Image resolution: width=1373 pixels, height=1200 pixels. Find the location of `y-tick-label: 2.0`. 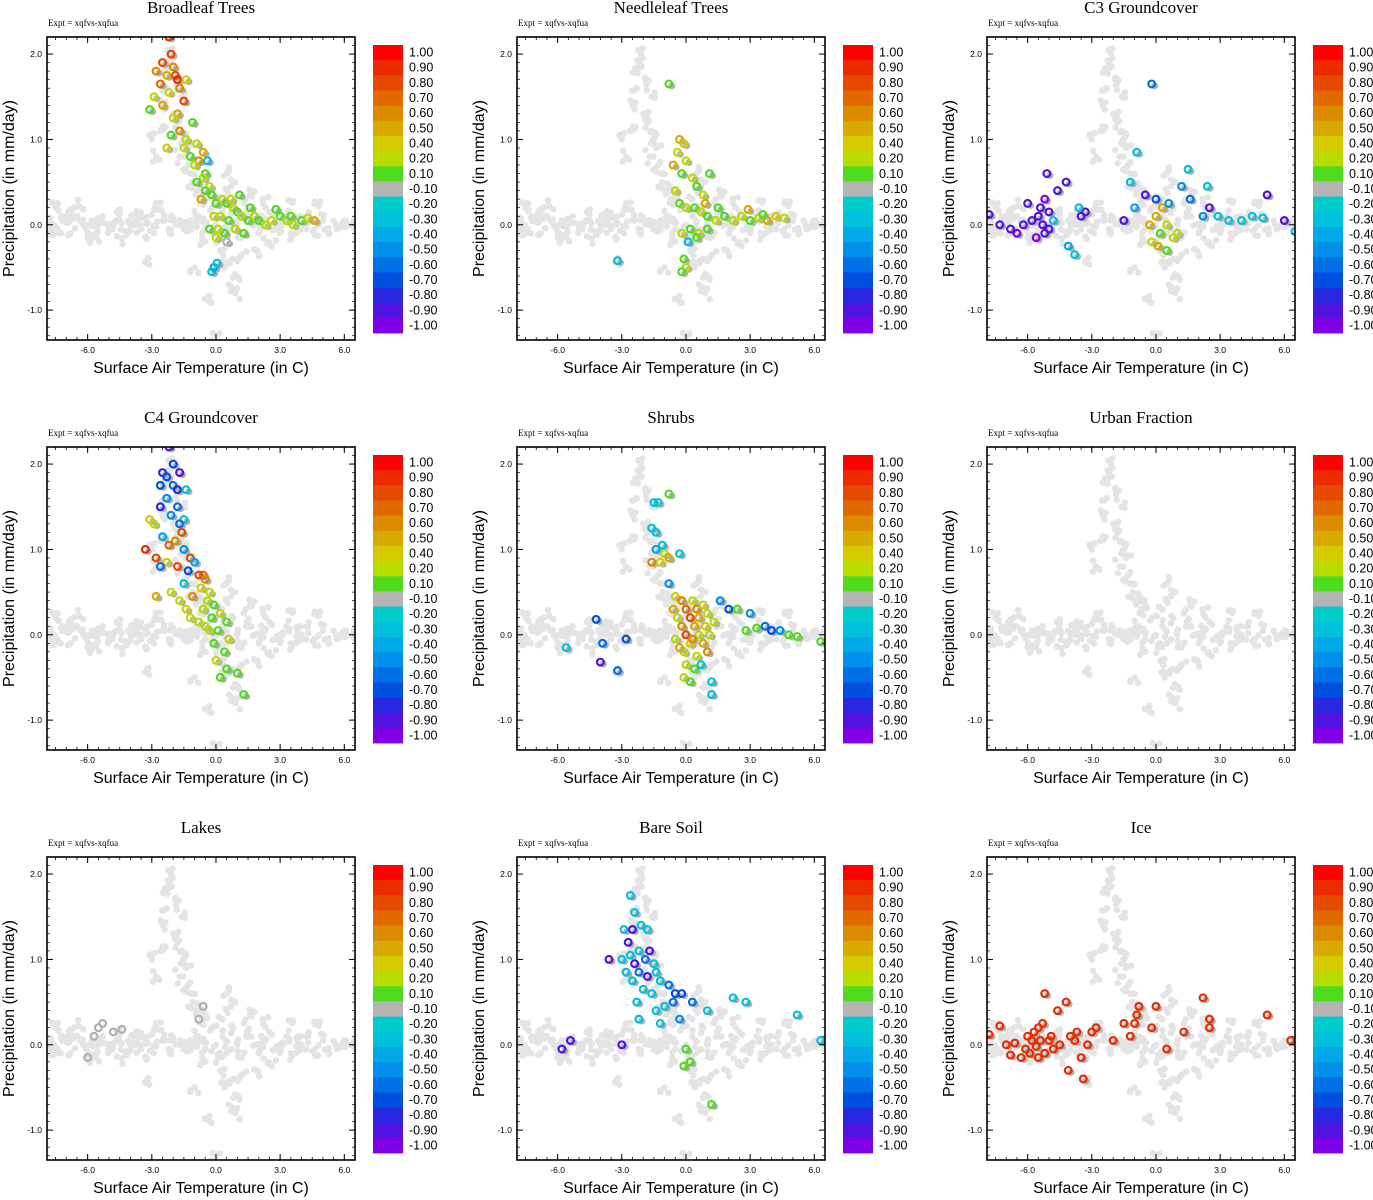

y-tick-label: 2.0 is located at coordinates (36, 54).